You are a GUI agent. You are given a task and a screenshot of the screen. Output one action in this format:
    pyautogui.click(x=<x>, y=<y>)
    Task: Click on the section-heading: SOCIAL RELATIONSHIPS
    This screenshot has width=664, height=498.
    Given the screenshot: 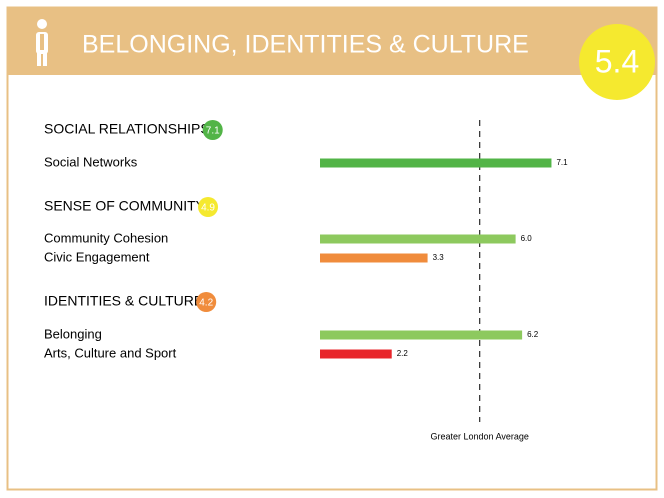 What is the action you would take?
    pyautogui.click(x=127, y=129)
    